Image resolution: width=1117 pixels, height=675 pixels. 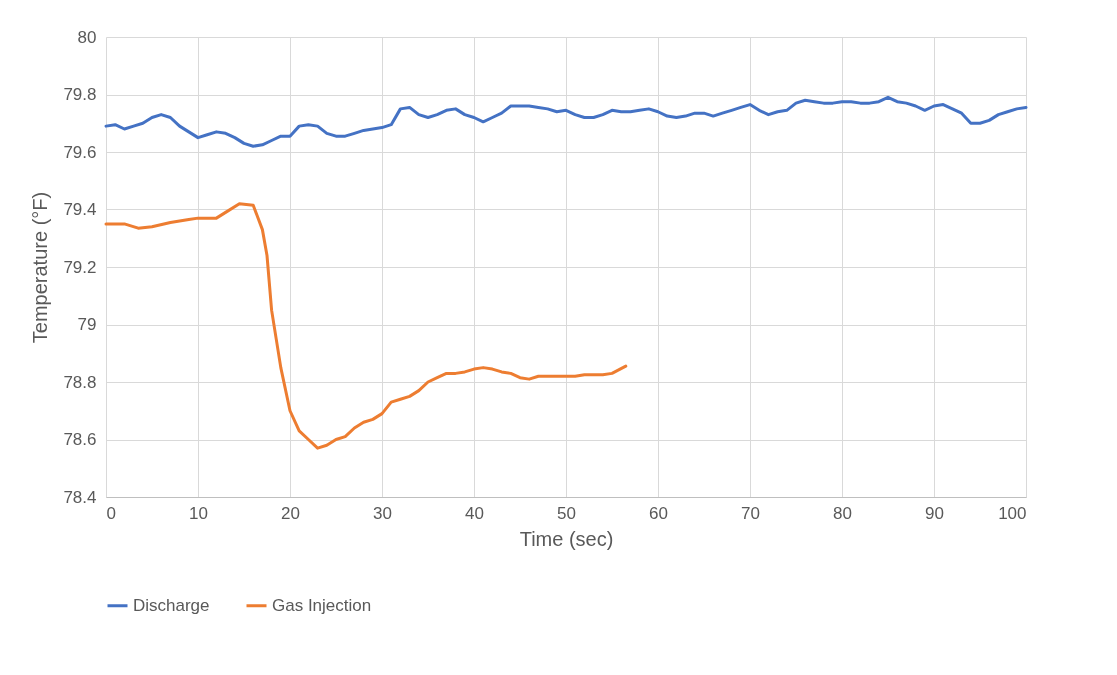 I want to click on legend-label: Discharge, so click(x=171, y=605).